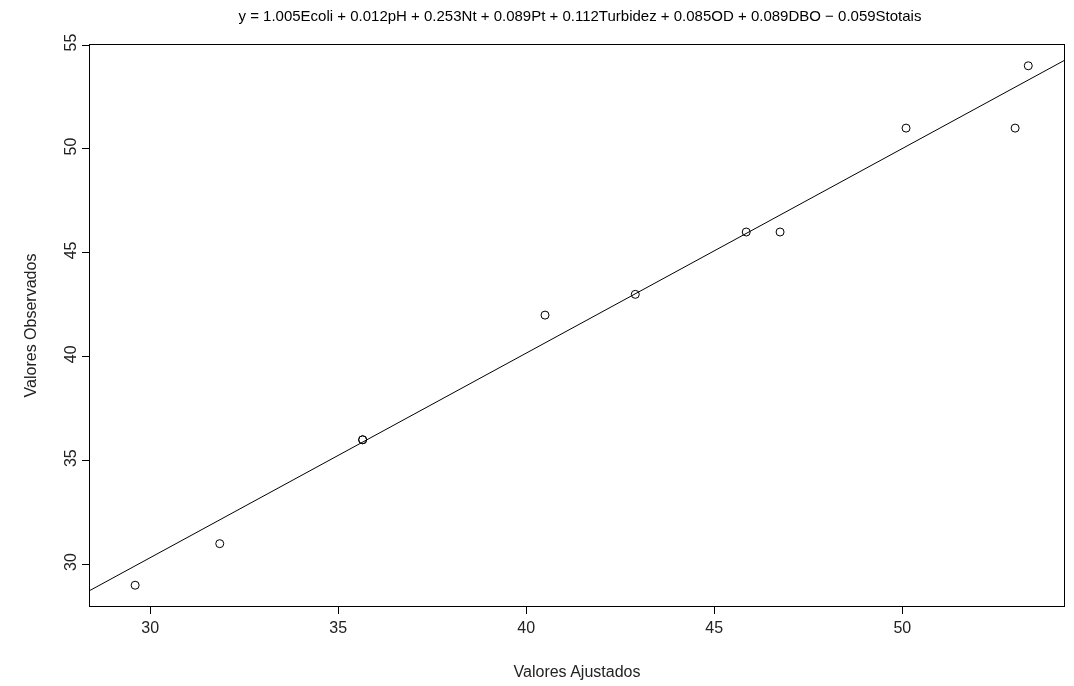 This screenshot has height=686, width=1074. I want to click on y-tick-label: 40, so click(70, 354).